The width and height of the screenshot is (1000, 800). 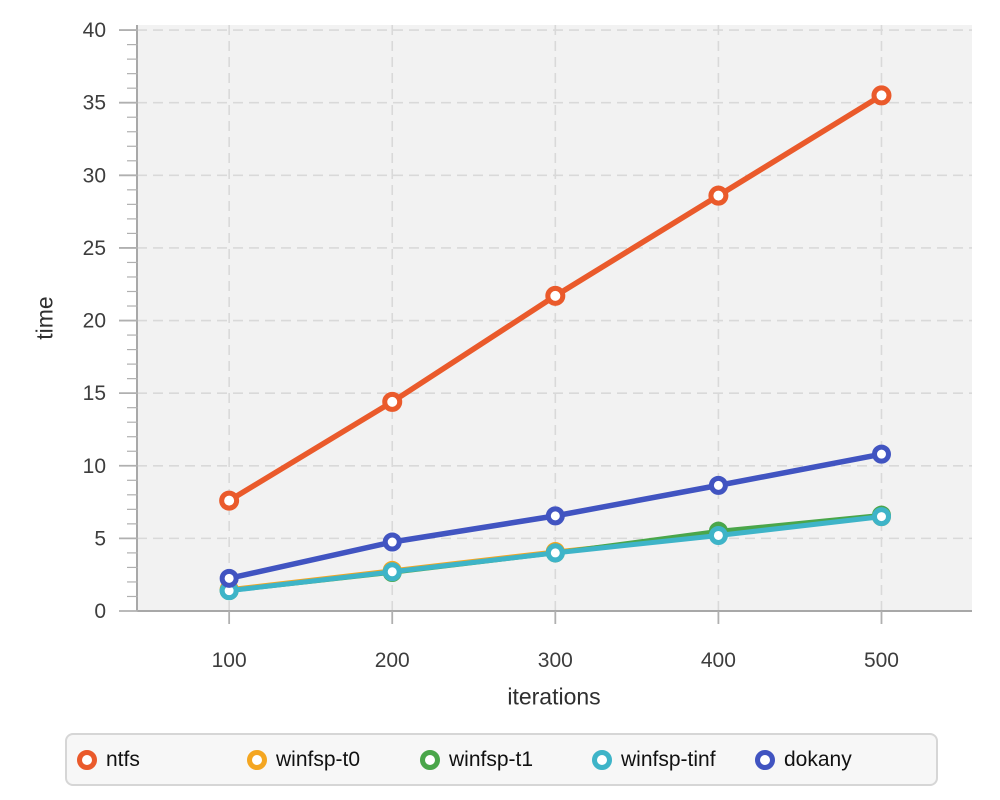 What do you see at coordinates (94, 175) in the screenshot?
I see `y-tick-label: 30` at bounding box center [94, 175].